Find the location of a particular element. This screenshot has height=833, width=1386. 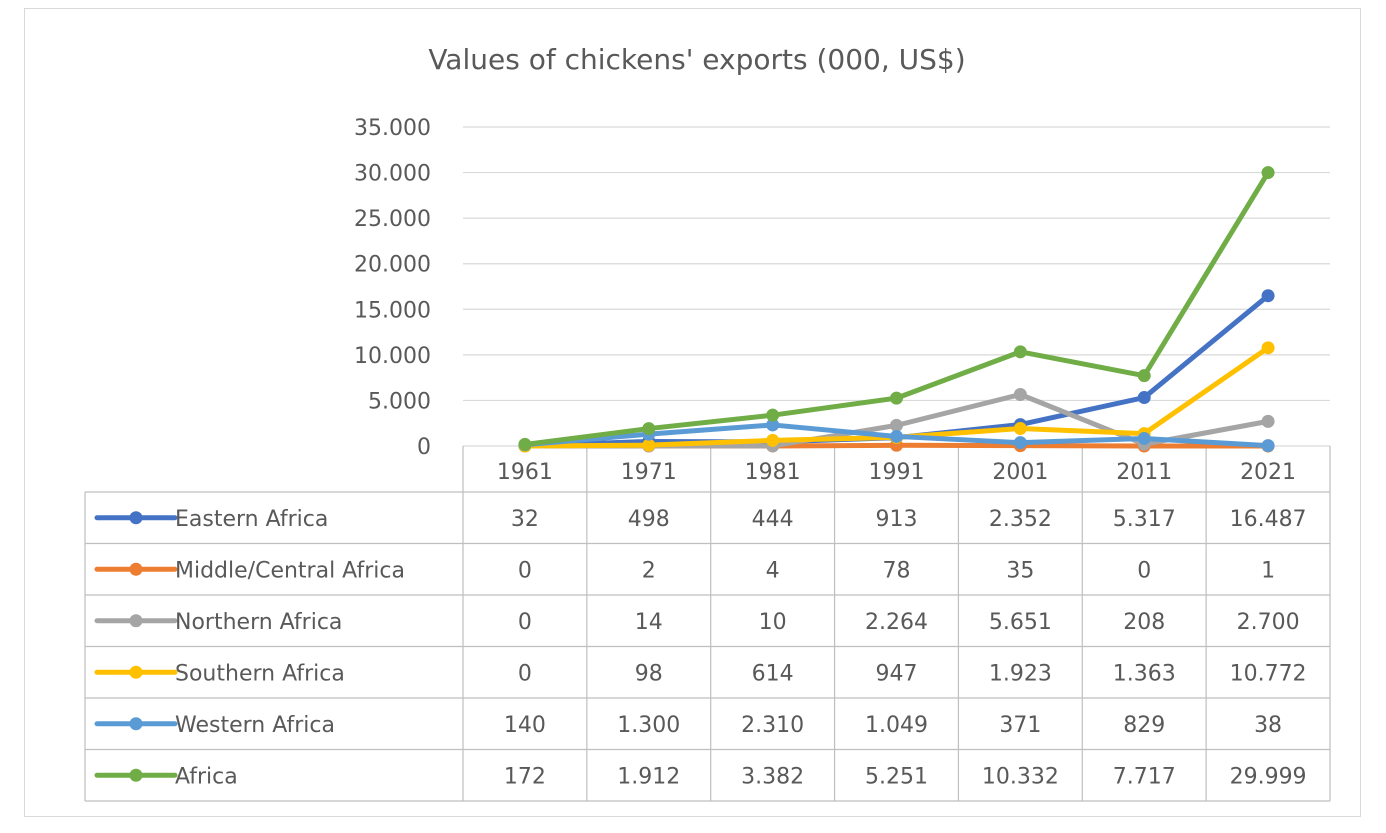

data-cell: 2.310 is located at coordinates (772, 725).